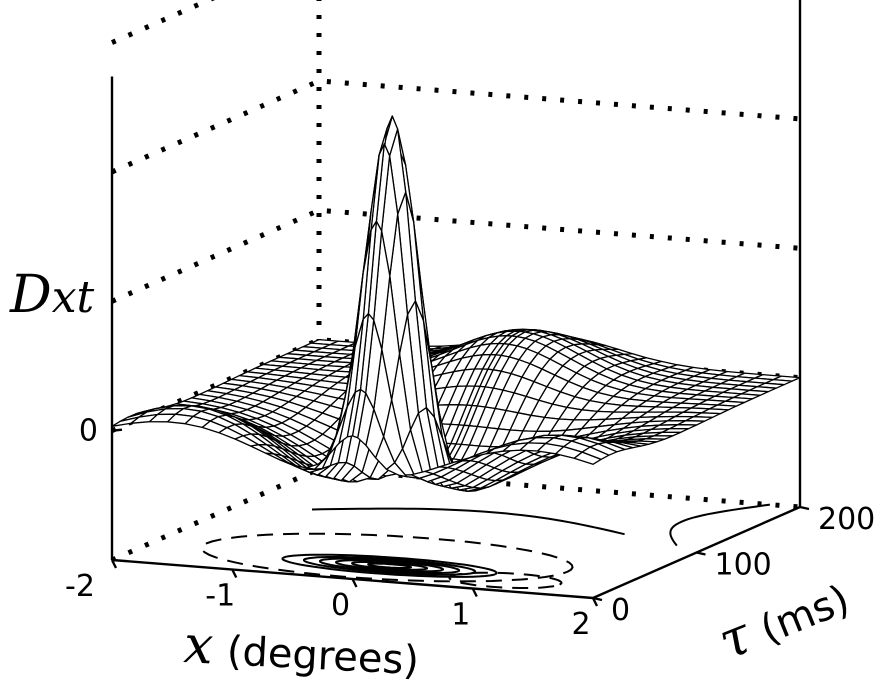  Describe the element at coordinates (198, 645) in the screenshot. I see `x-axis-label-symbol: x` at that location.